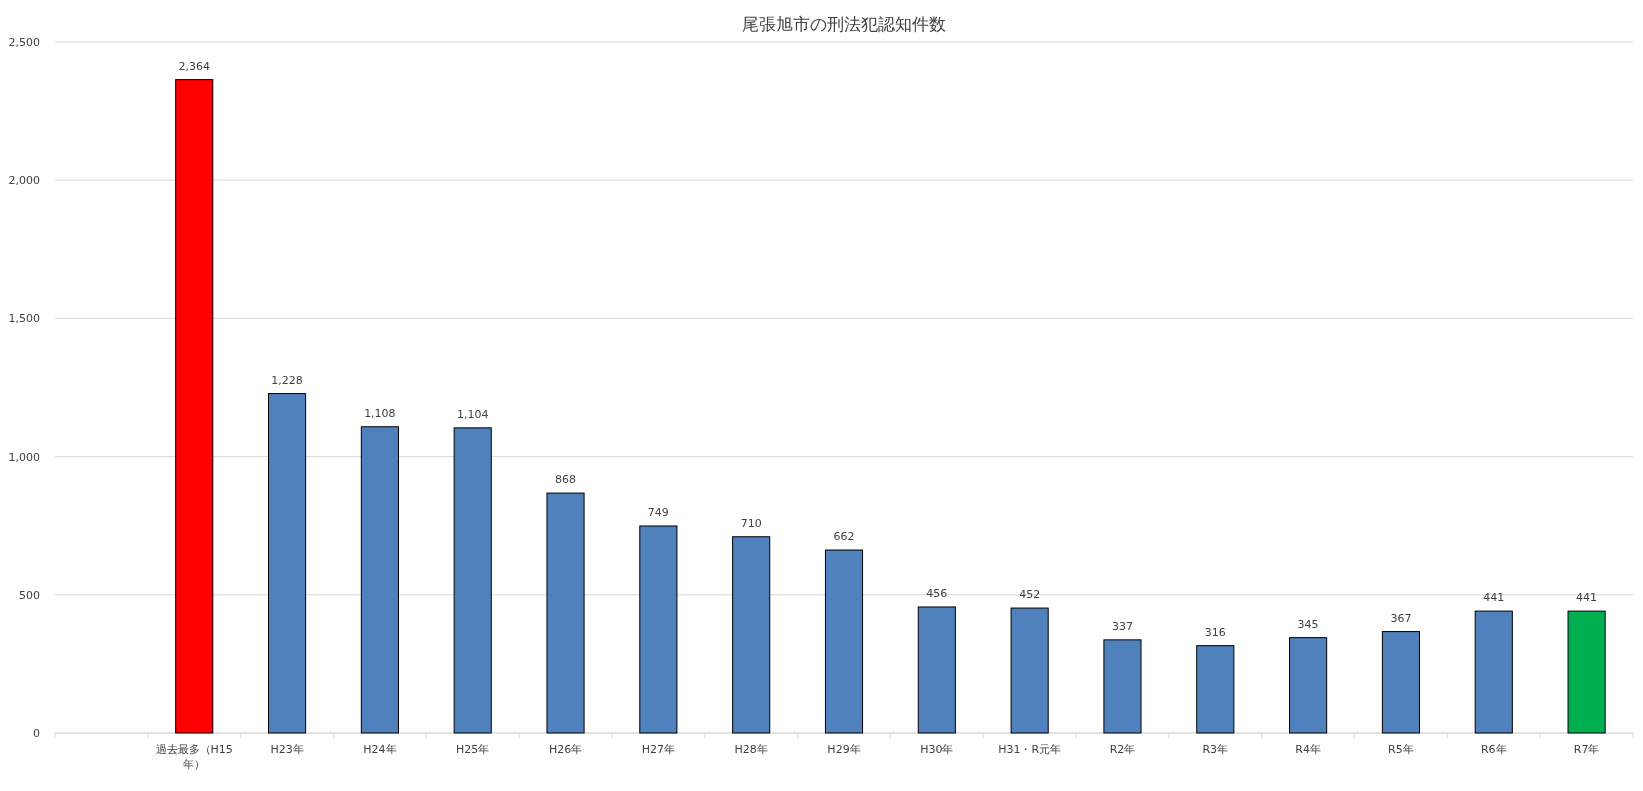 This screenshot has width=1643, height=791. Describe the element at coordinates (1586, 749) in the screenshot. I see `x-tick-label: R7年` at that location.